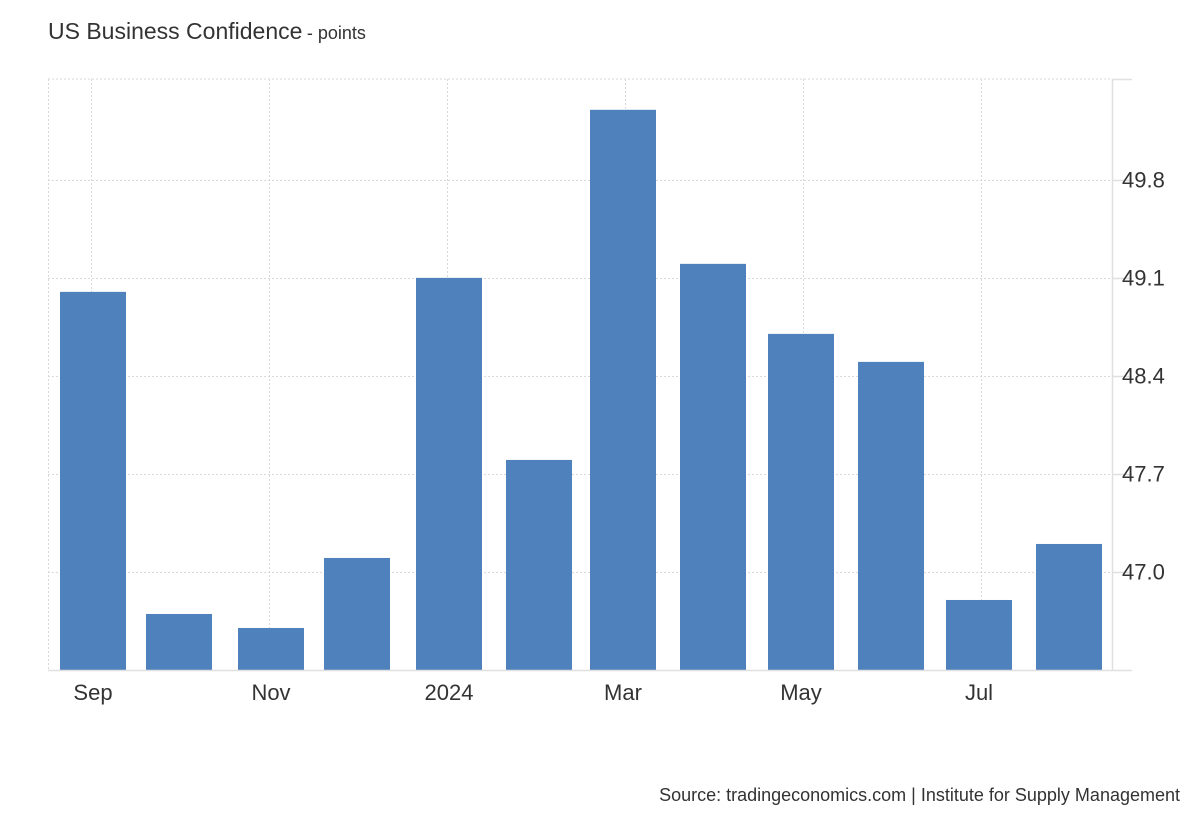 This screenshot has width=1200, height=820. Describe the element at coordinates (979, 634) in the screenshot. I see `bar-jul-2024` at that location.